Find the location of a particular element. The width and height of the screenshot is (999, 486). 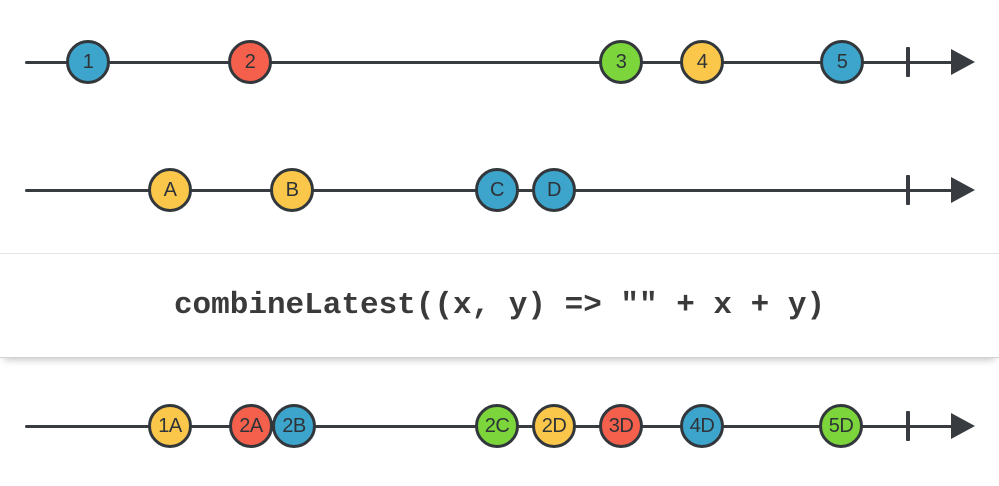

timeline-line is located at coordinates (491, 62).